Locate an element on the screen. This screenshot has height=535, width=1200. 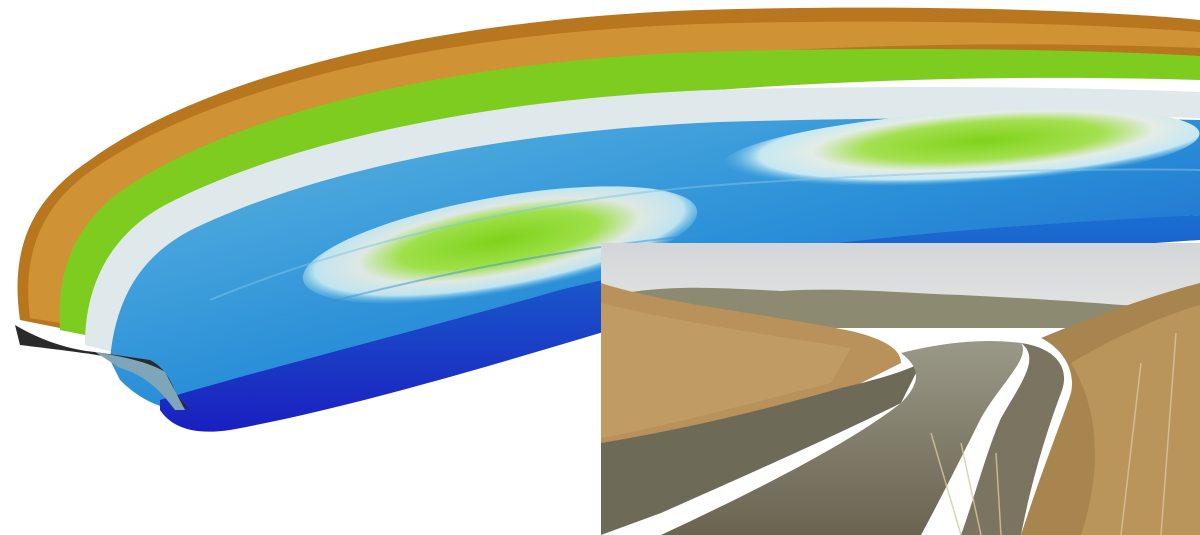
photo-left-mudbank is located at coordinates (761, 449).